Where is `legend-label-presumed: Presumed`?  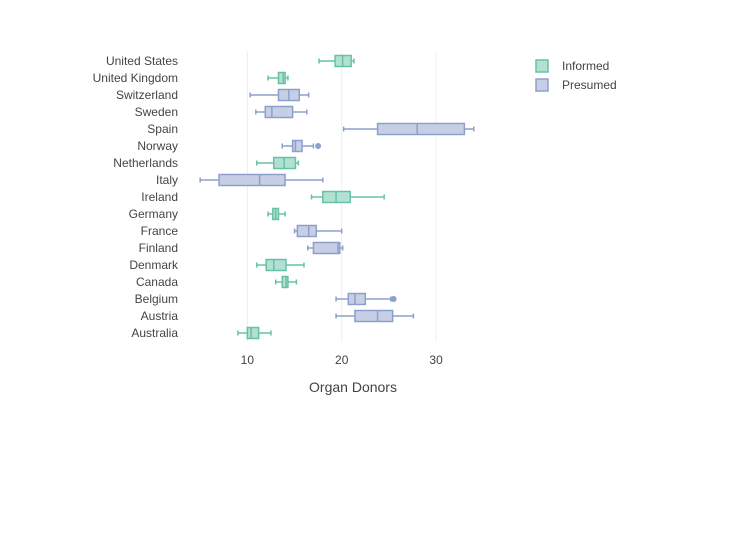 legend-label-presumed: Presumed is located at coordinates (589, 85).